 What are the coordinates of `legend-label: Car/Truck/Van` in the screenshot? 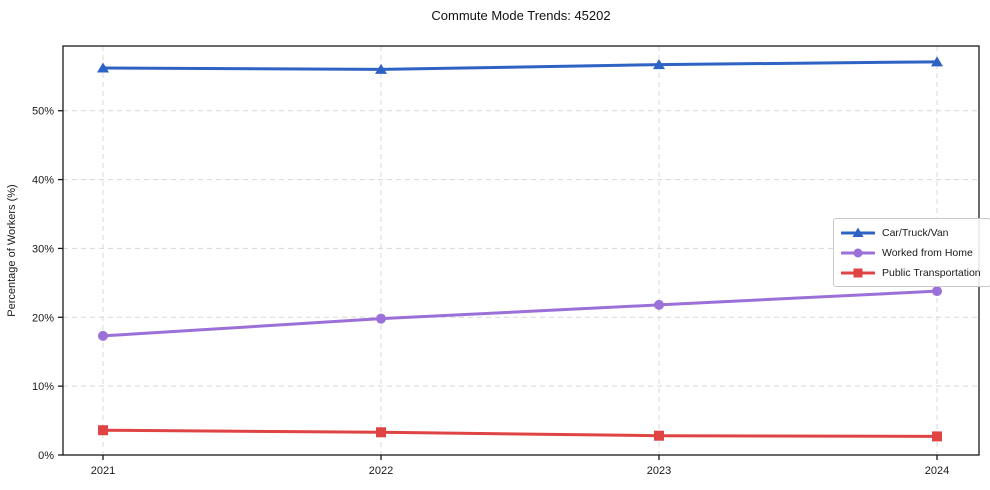 It's located at (915, 232).